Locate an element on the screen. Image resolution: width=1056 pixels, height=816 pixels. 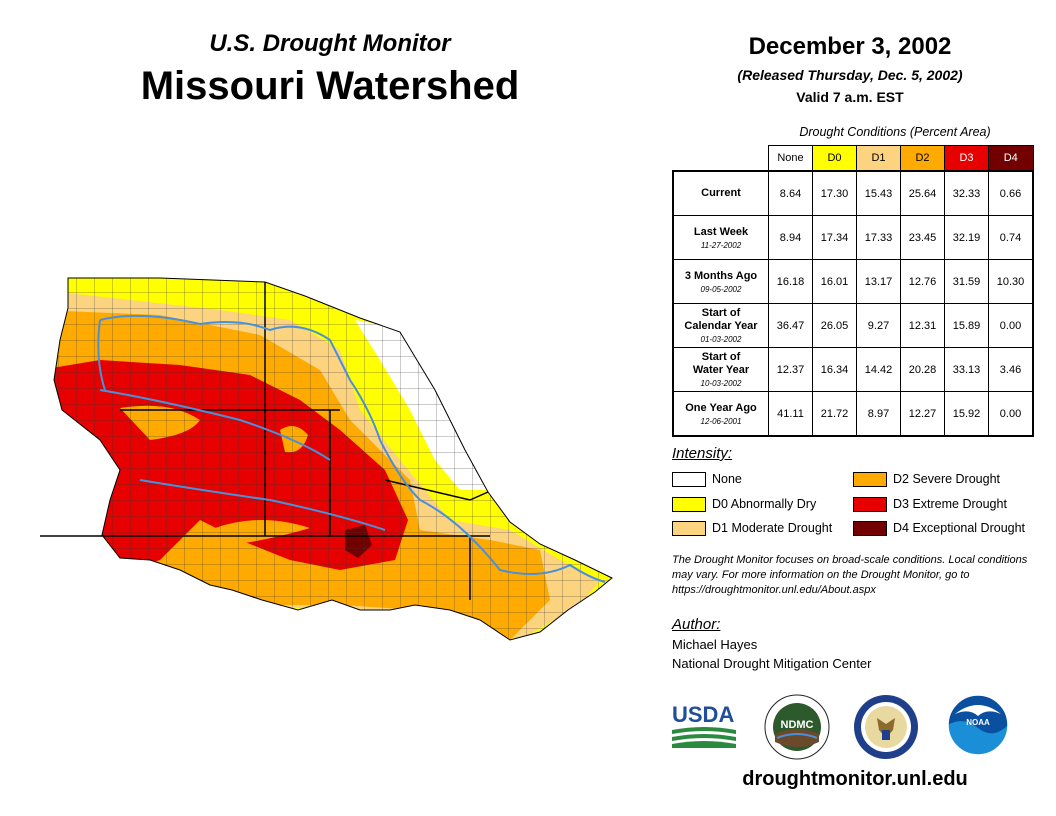
table-cell: 9.27 is located at coordinates (878, 325).